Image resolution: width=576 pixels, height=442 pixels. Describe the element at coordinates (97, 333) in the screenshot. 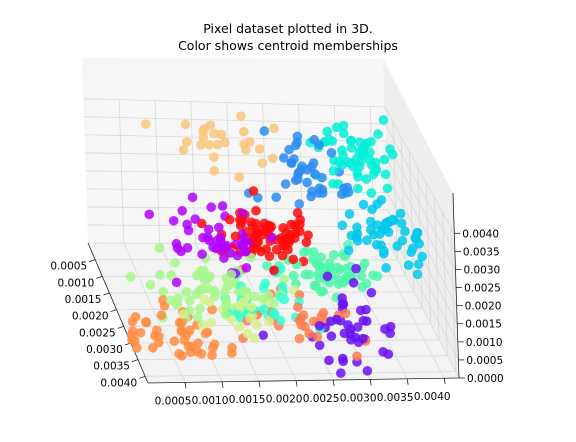

I see `x-tick-label: 0.0025` at that location.